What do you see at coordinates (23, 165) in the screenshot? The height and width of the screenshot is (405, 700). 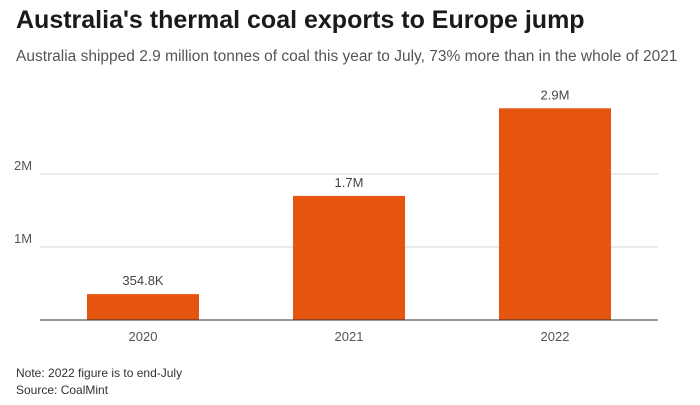 I see `y-tick-label: 2M` at bounding box center [23, 165].